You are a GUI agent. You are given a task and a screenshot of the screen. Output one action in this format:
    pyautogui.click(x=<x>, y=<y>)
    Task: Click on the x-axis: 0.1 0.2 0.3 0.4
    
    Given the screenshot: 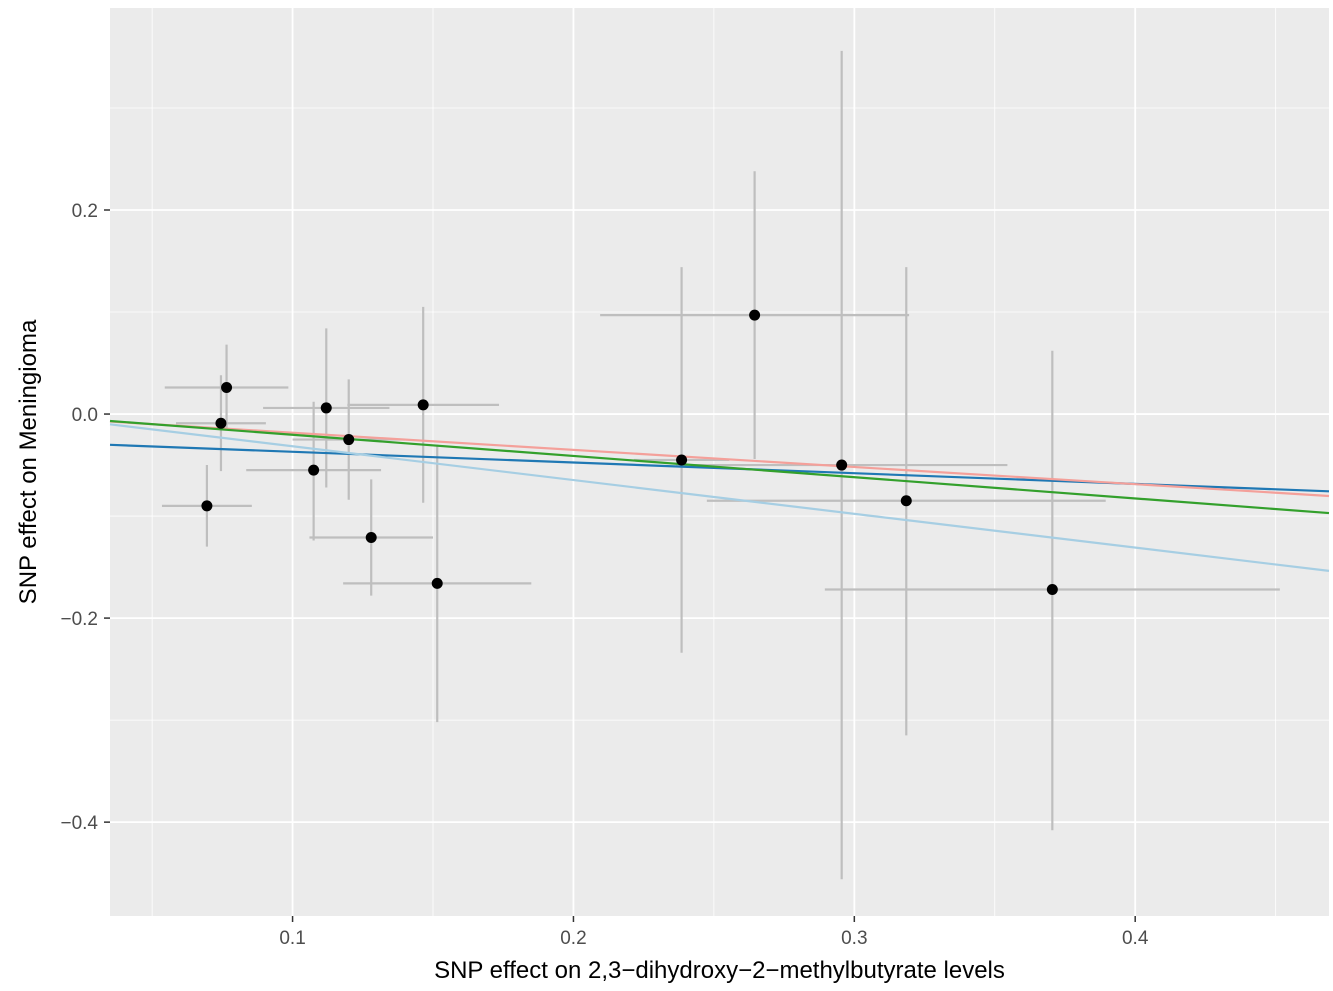 What is the action you would take?
    pyautogui.click(x=714, y=932)
    